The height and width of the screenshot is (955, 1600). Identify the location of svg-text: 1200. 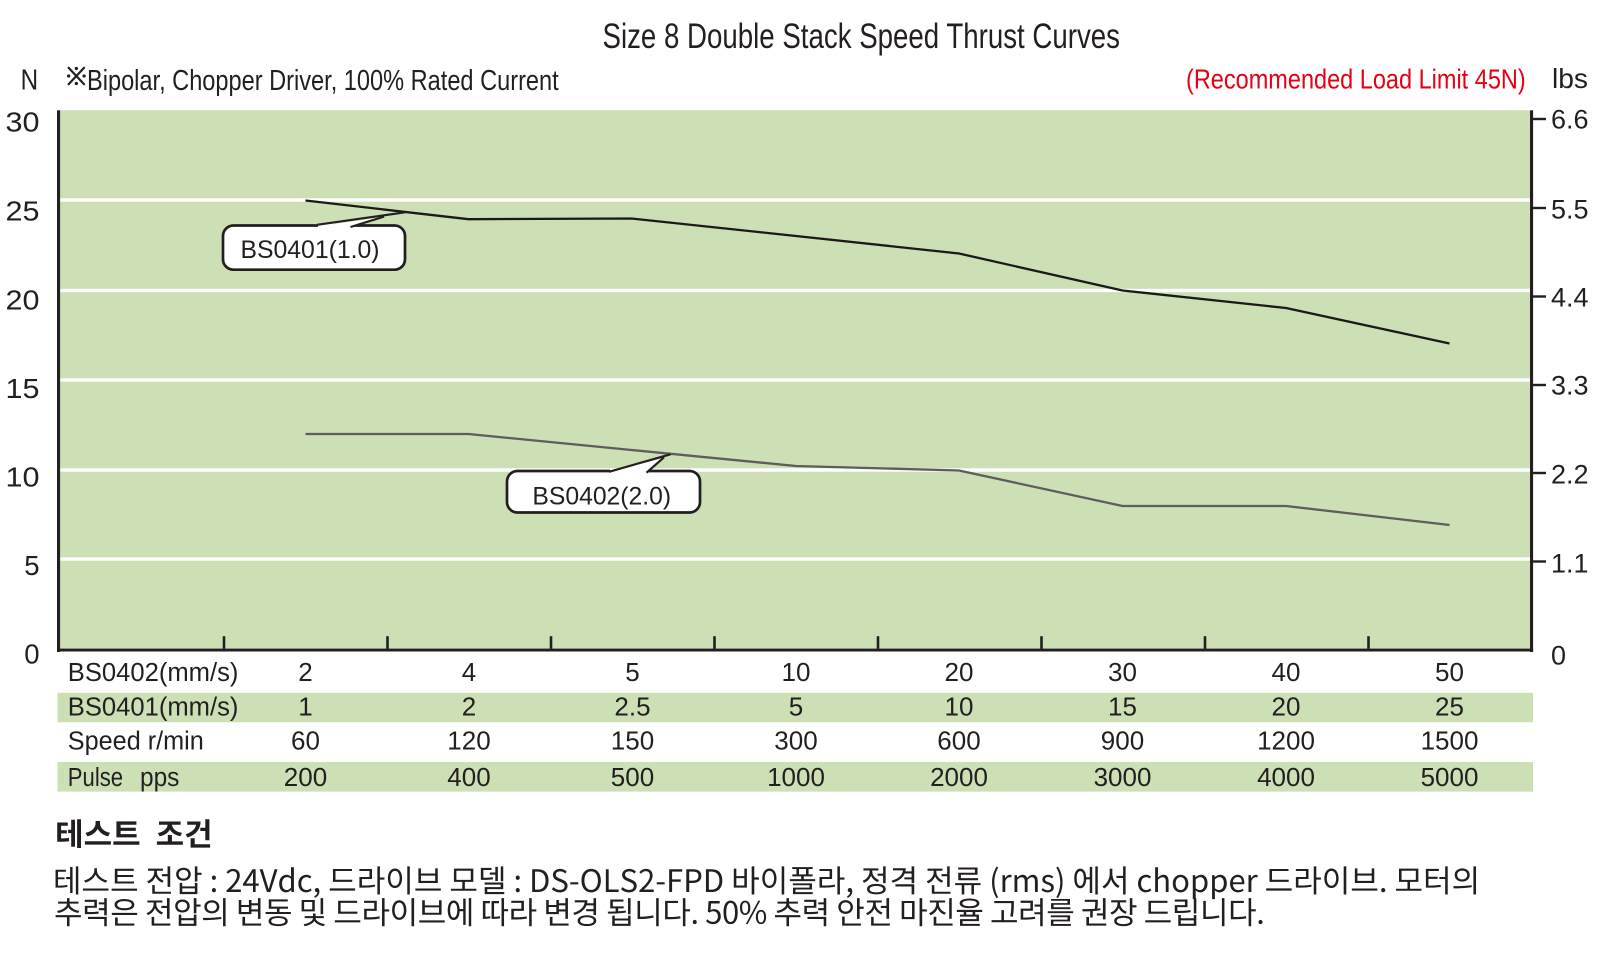
(1286, 740).